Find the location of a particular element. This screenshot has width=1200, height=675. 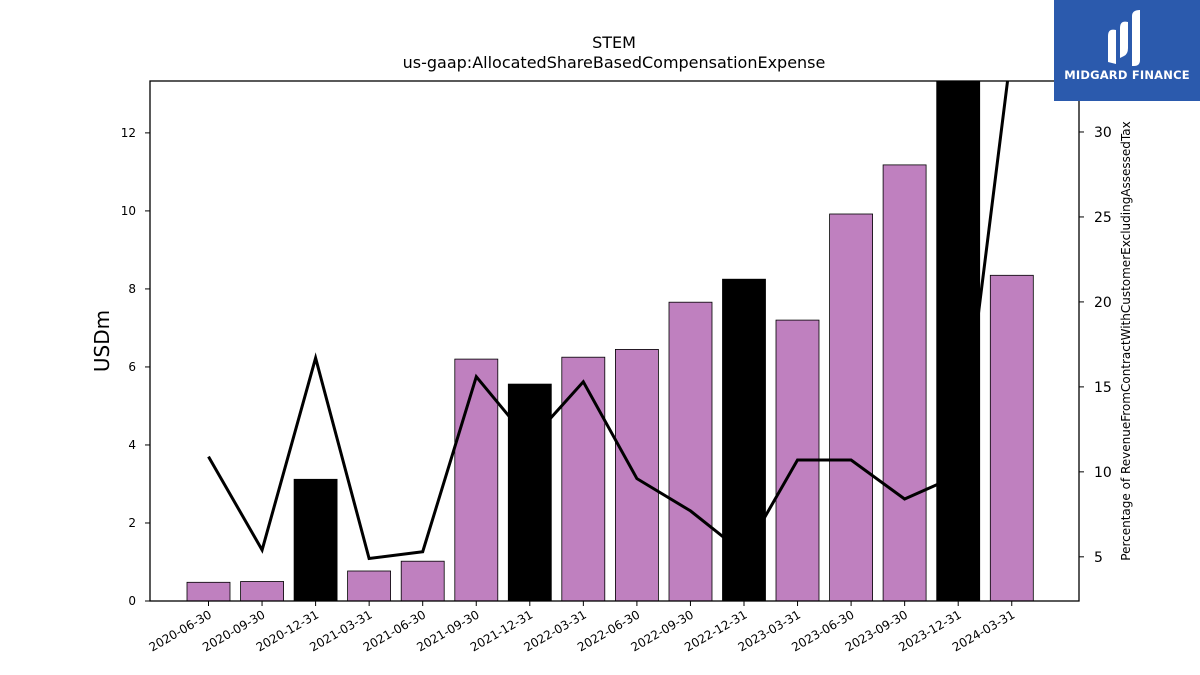

y-tick-label: 12 is located at coordinates (128, 133).